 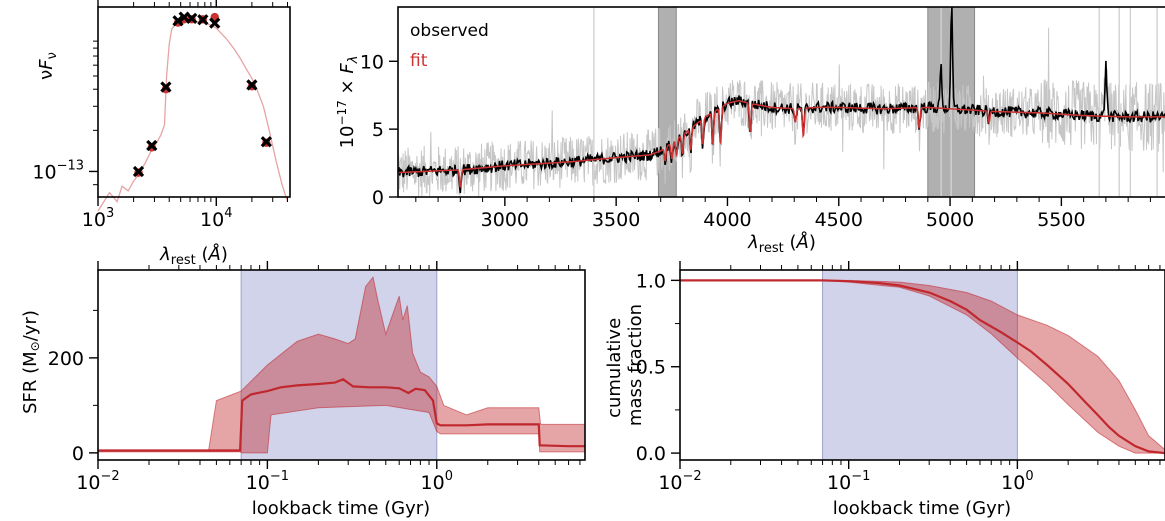 What do you see at coordinates (193, 255) in the screenshot?
I see `sed-xlabel: λrest (Å)` at bounding box center [193, 255].